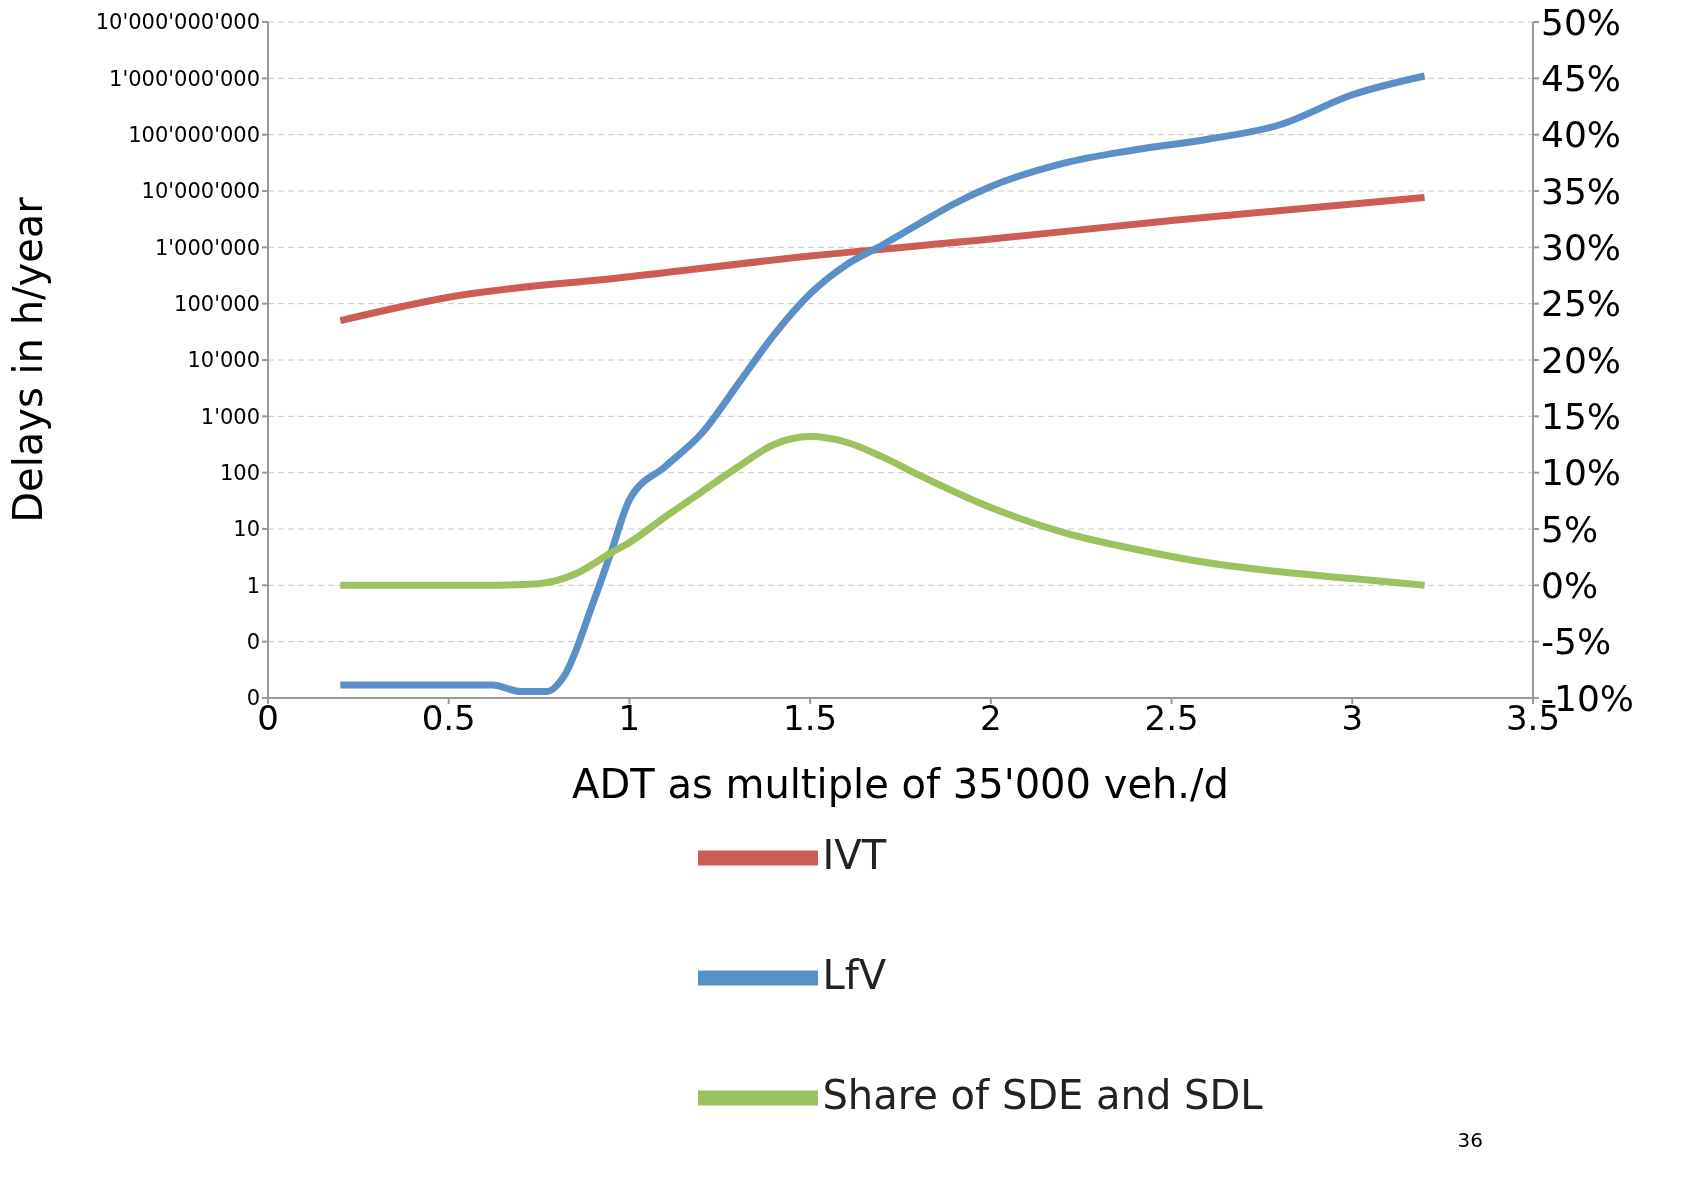  Describe the element at coordinates (1570, 529) in the screenshot. I see `y2-tick-label: 5%` at that location.